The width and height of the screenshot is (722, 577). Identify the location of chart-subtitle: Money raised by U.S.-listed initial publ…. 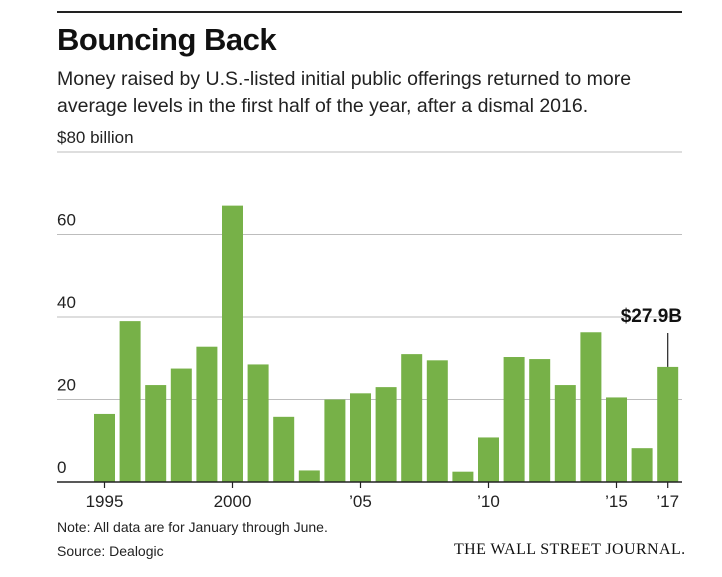
(344, 92).